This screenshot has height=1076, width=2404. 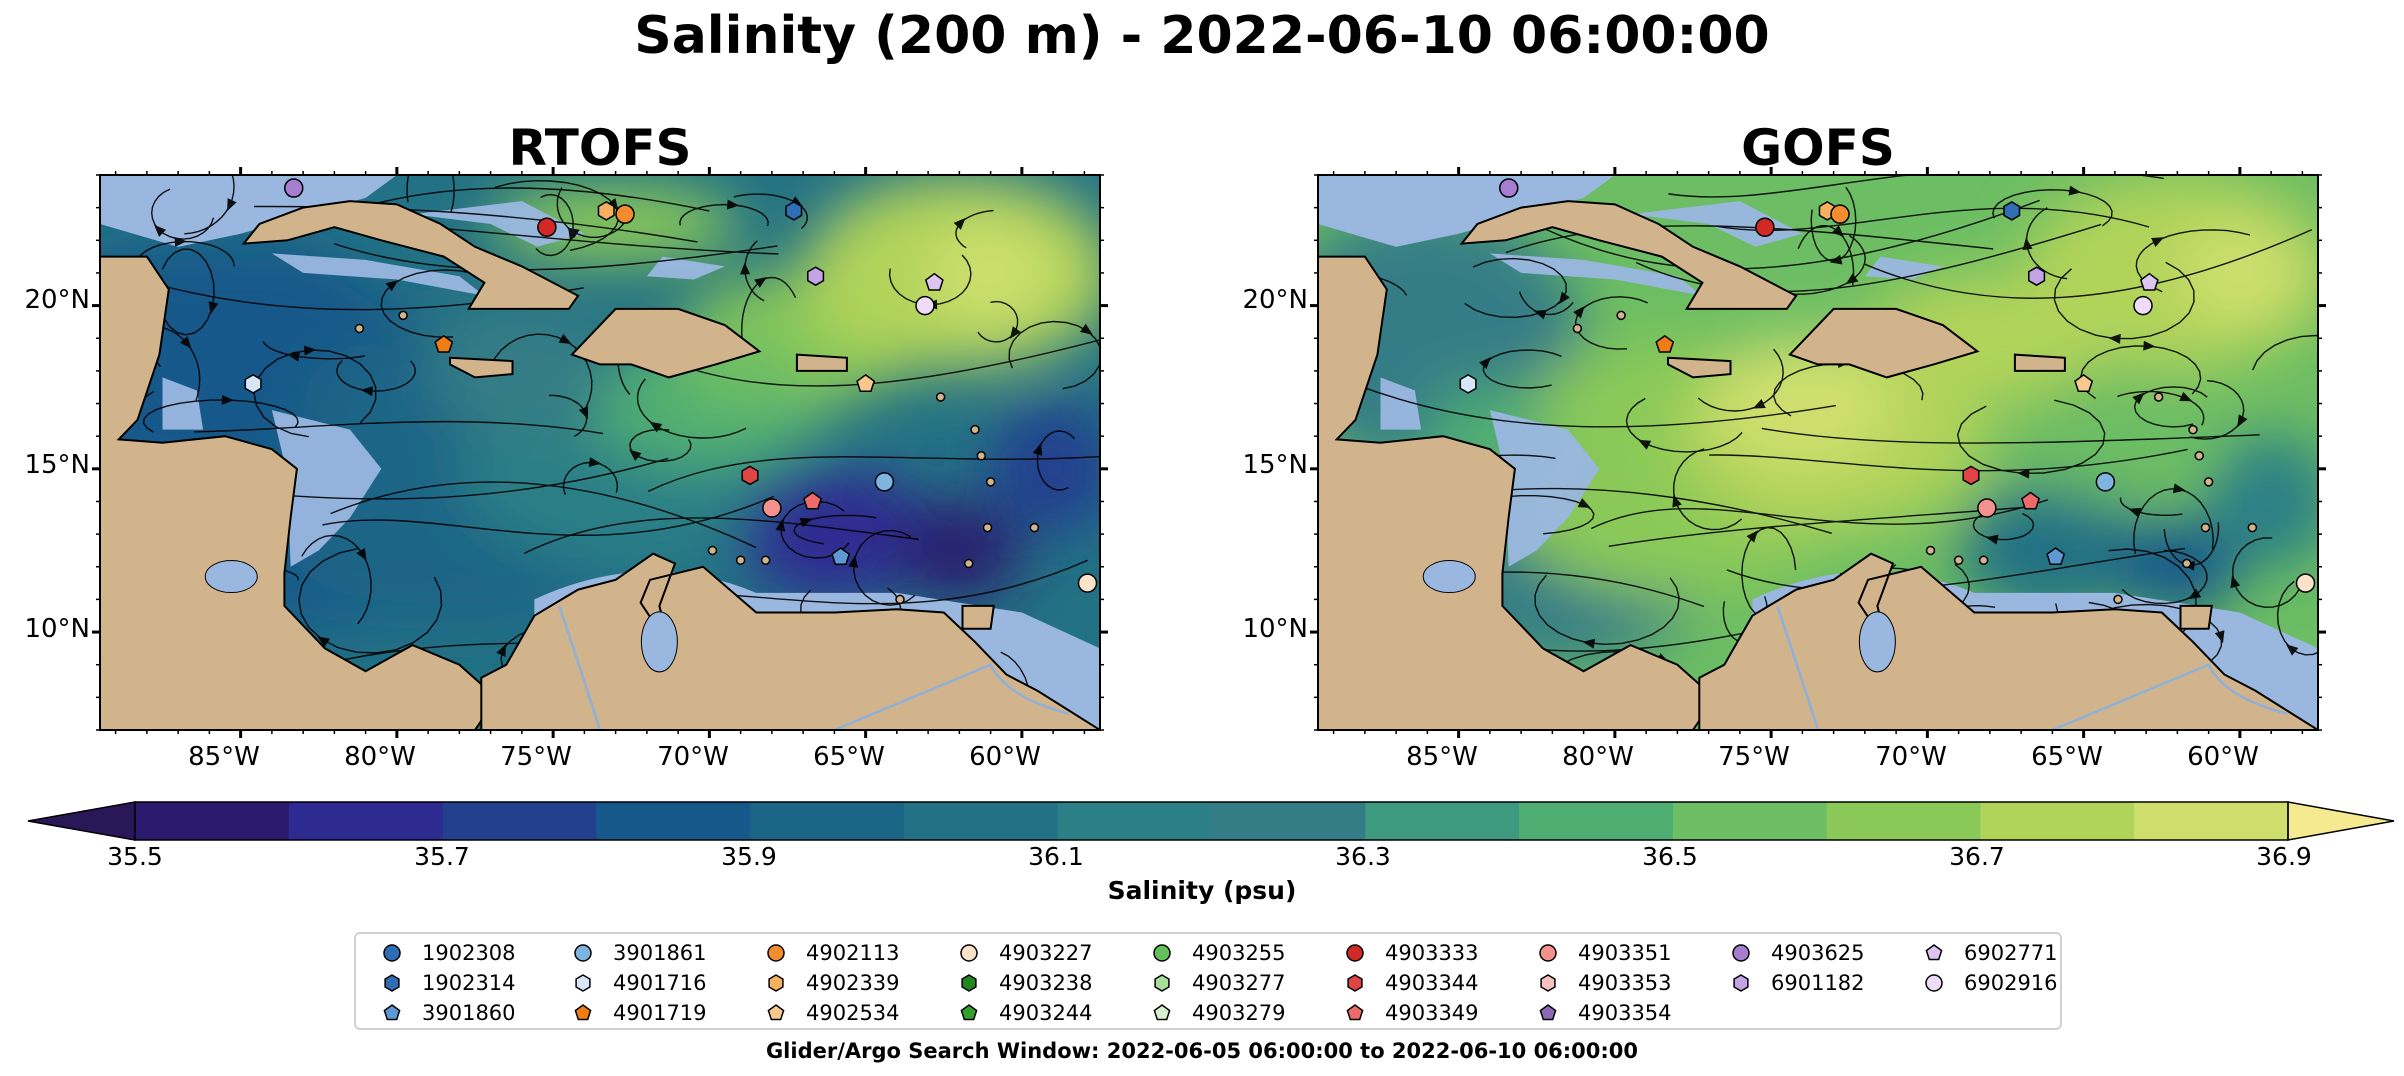 I want to click on colorbar-extend-high, so click(x=2341, y=821).